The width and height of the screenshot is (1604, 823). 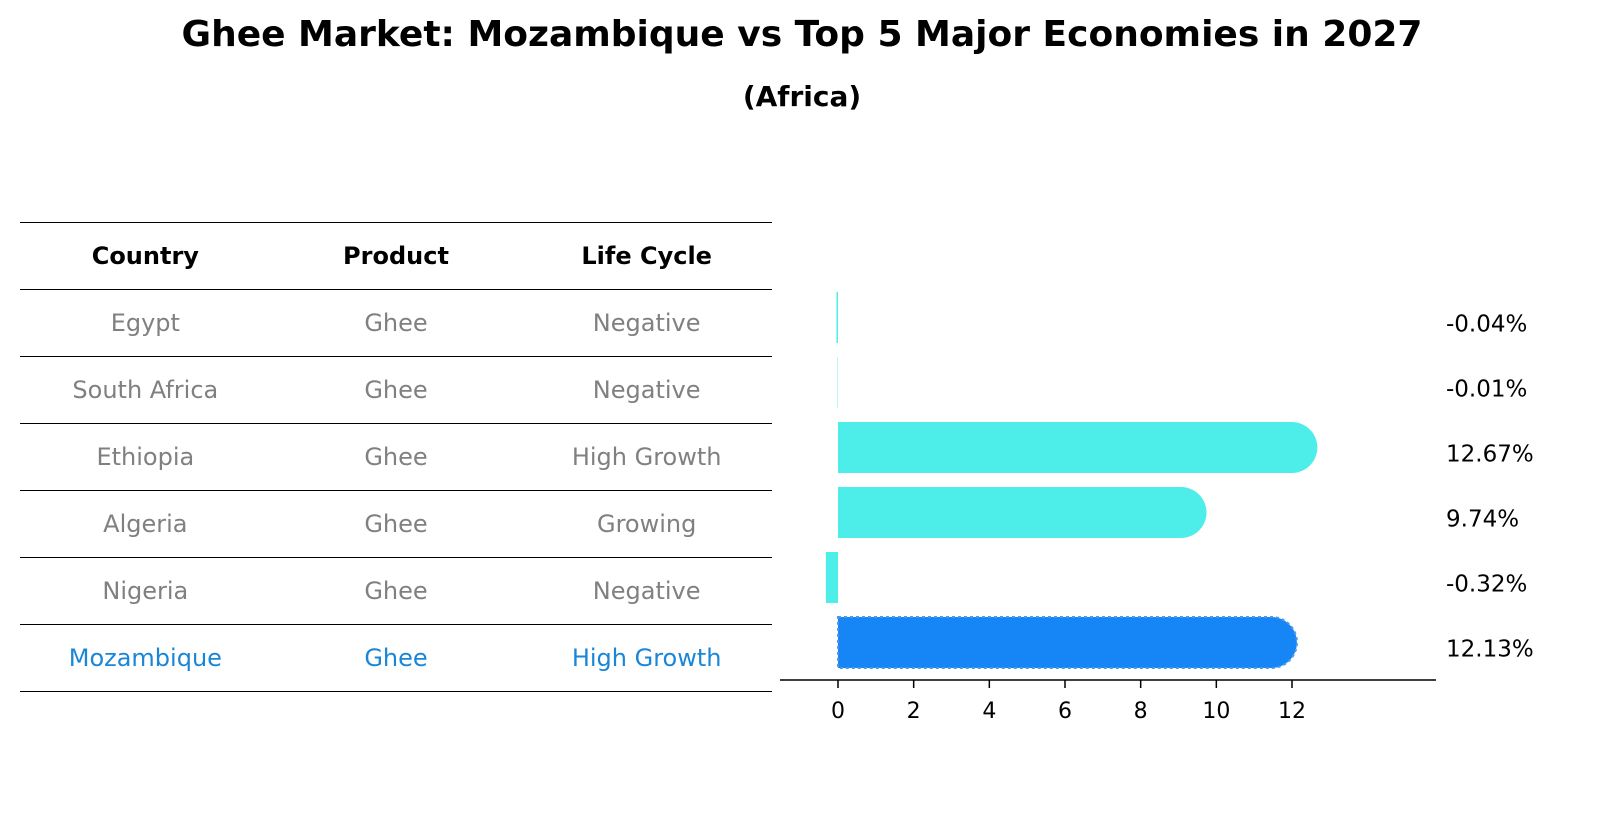 What do you see at coordinates (145, 390) in the screenshot?
I see `cell-country: South Africa` at bounding box center [145, 390].